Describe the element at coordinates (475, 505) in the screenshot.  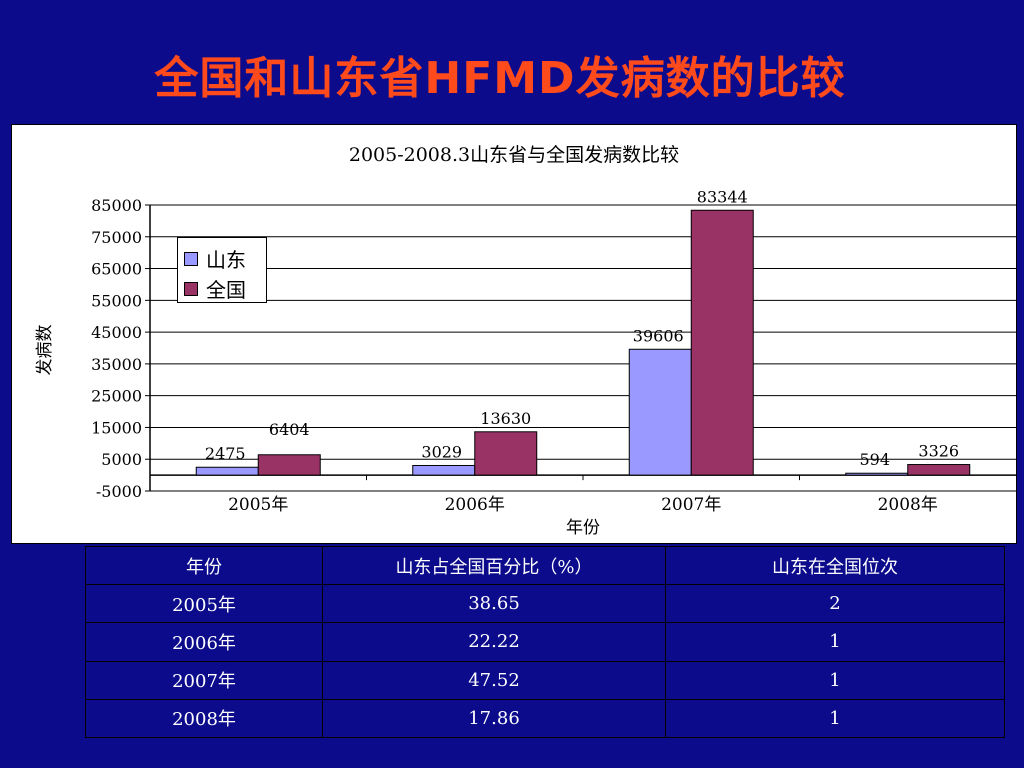
I see `x-tick-label: 2006年` at that location.